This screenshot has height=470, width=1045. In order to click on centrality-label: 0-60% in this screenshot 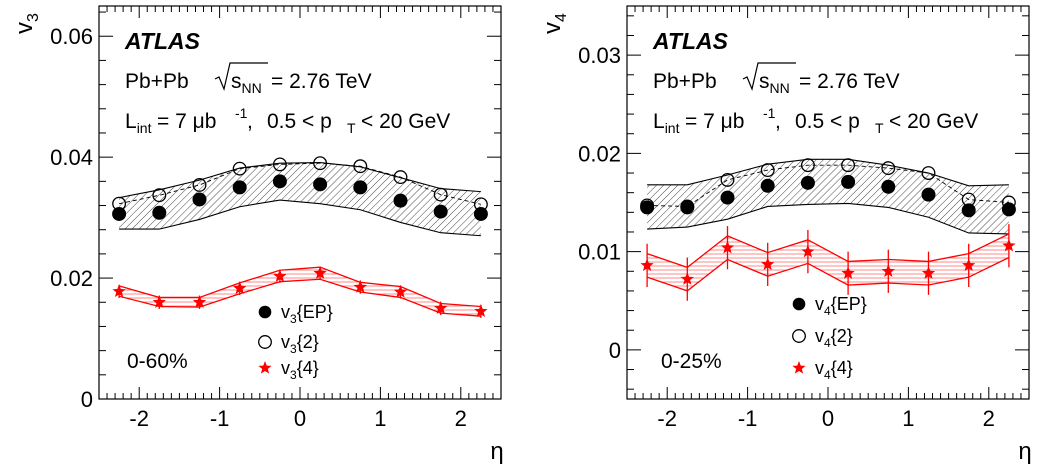, I will do `click(157, 361)`.